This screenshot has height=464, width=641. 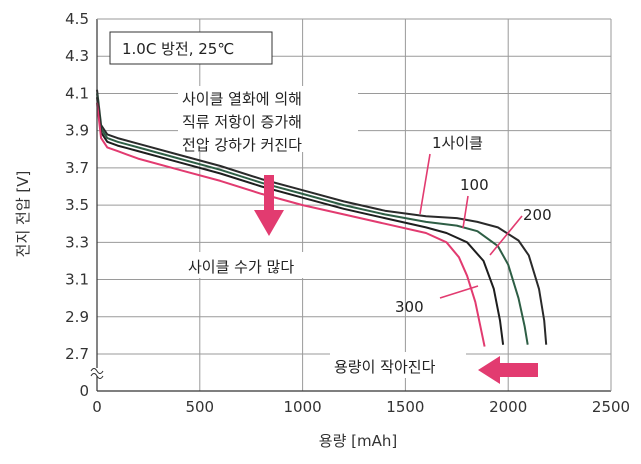 I want to click on capacity-arrow, so click(x=508, y=370).